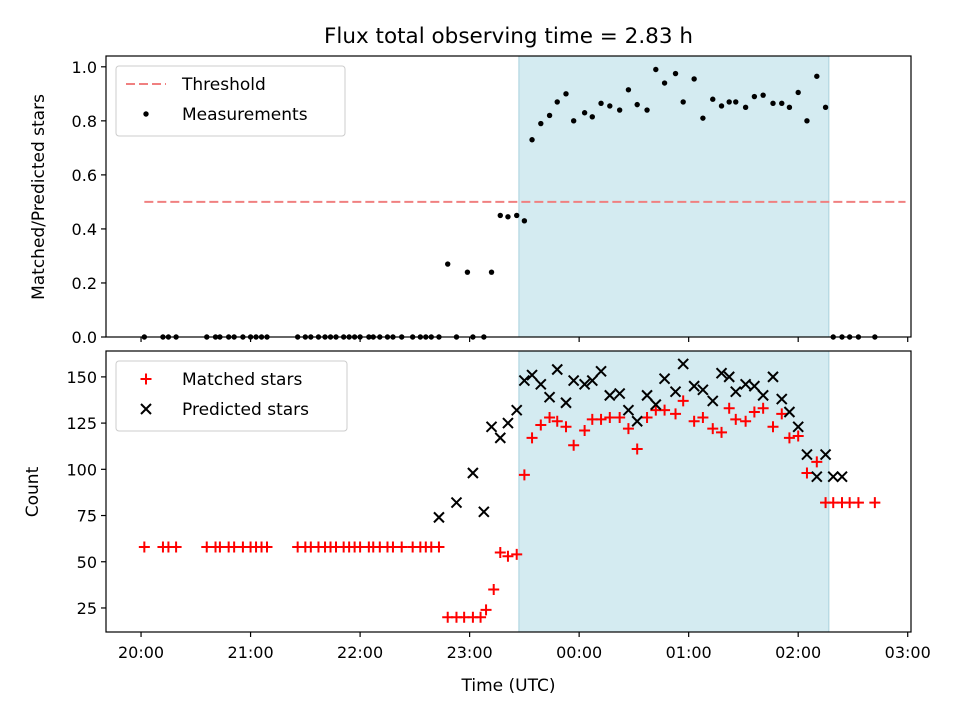  Describe the element at coordinates (245, 410) in the screenshot. I see `legend-label: Predicted stars` at that location.